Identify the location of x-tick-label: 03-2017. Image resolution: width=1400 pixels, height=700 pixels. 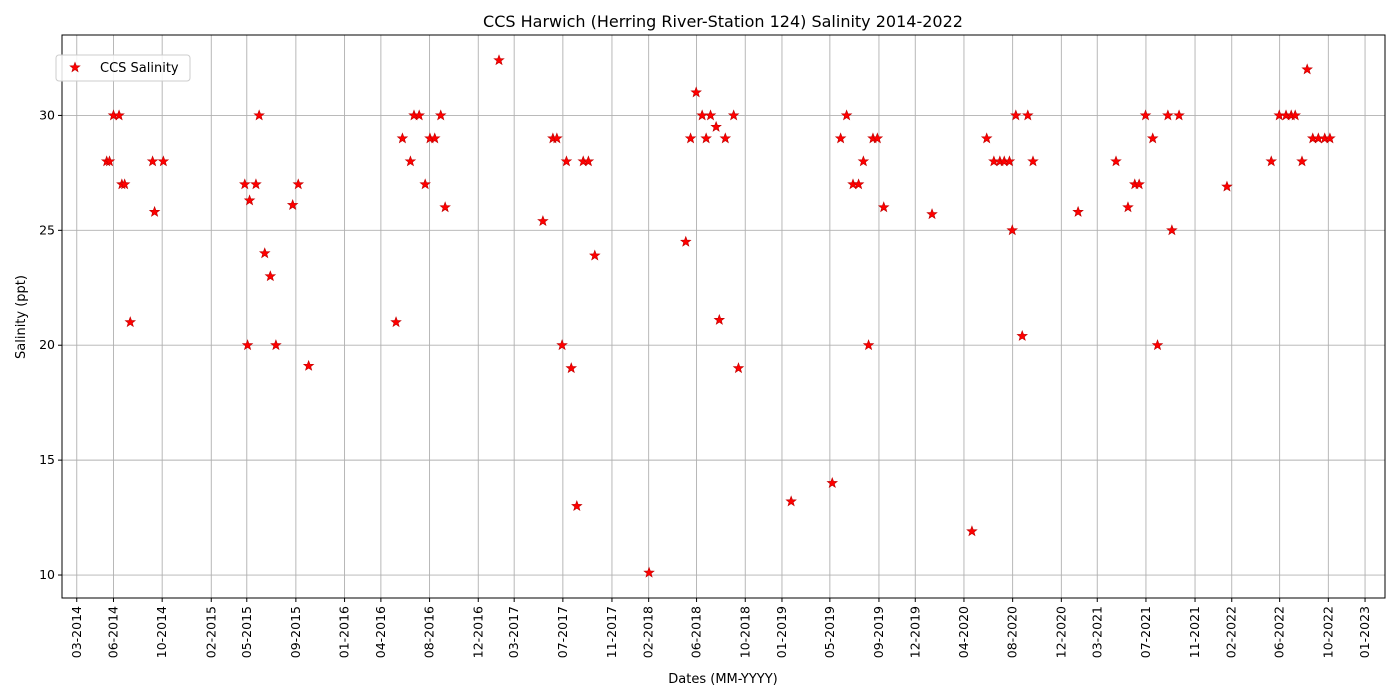
(513, 632).